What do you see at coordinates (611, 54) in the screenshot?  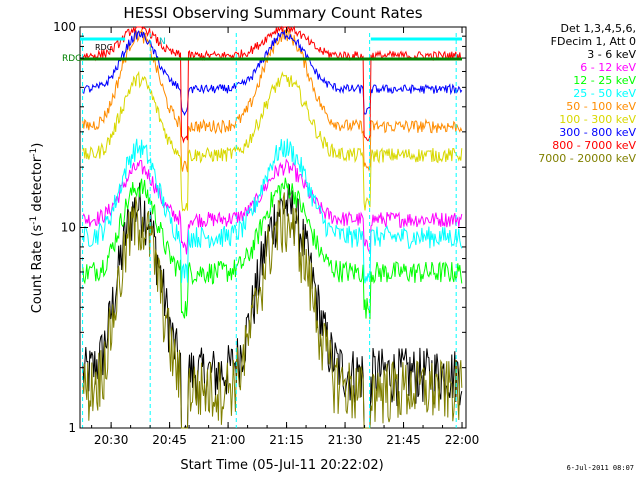 I see `legend-item: 3 - 6 keV` at bounding box center [611, 54].